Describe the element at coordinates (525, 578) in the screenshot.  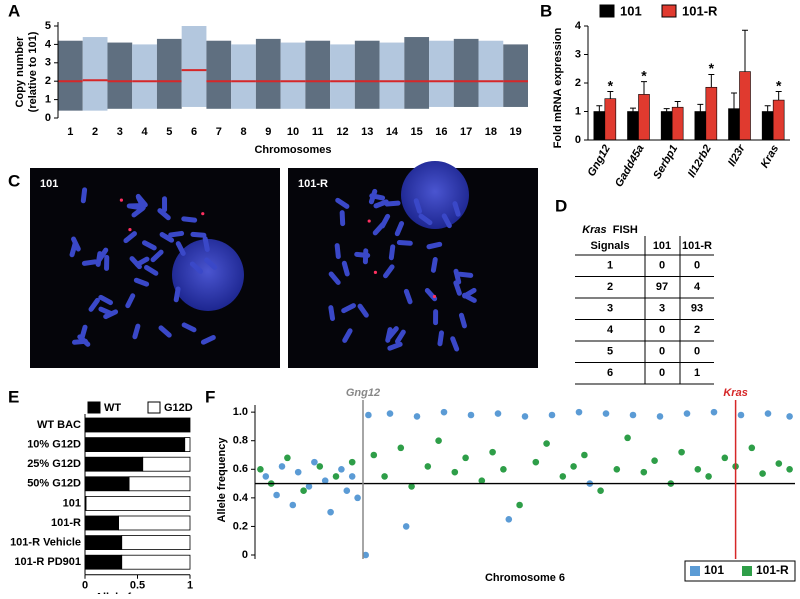
I see `x-axis-label: Chromosome 6` at that location.